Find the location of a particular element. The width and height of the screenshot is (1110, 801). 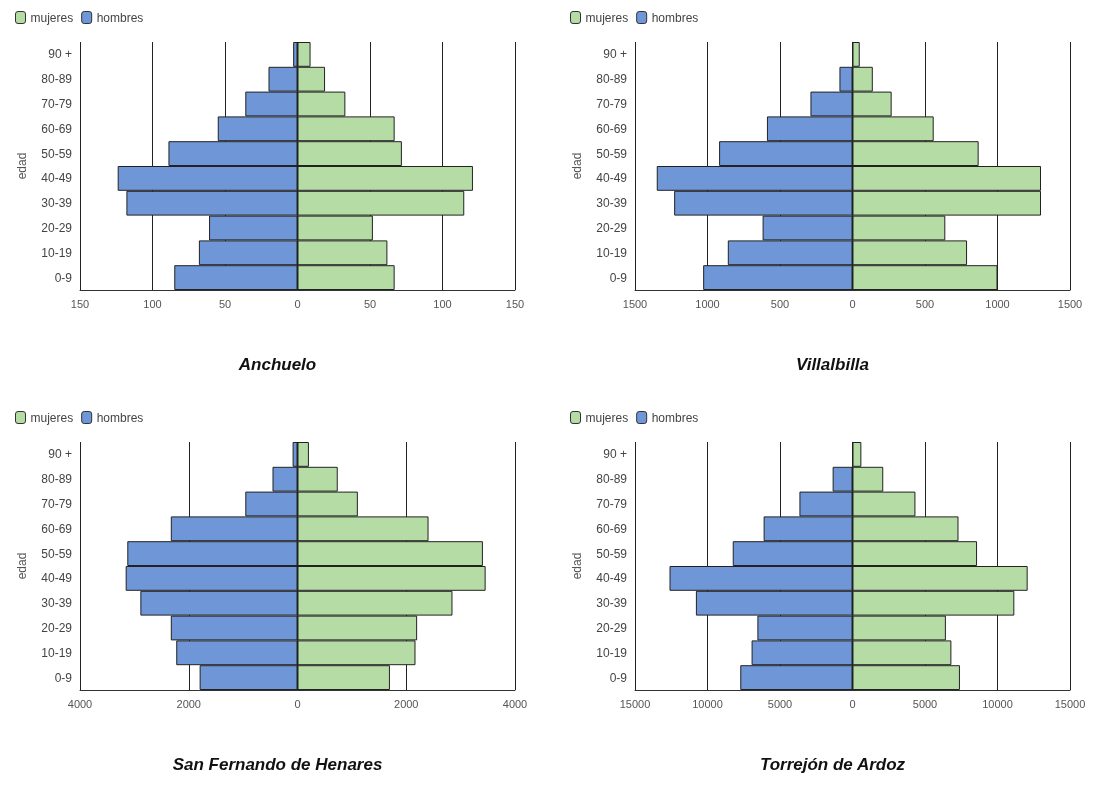

text: San Fernando de Henares is located at coordinates (277, 764).